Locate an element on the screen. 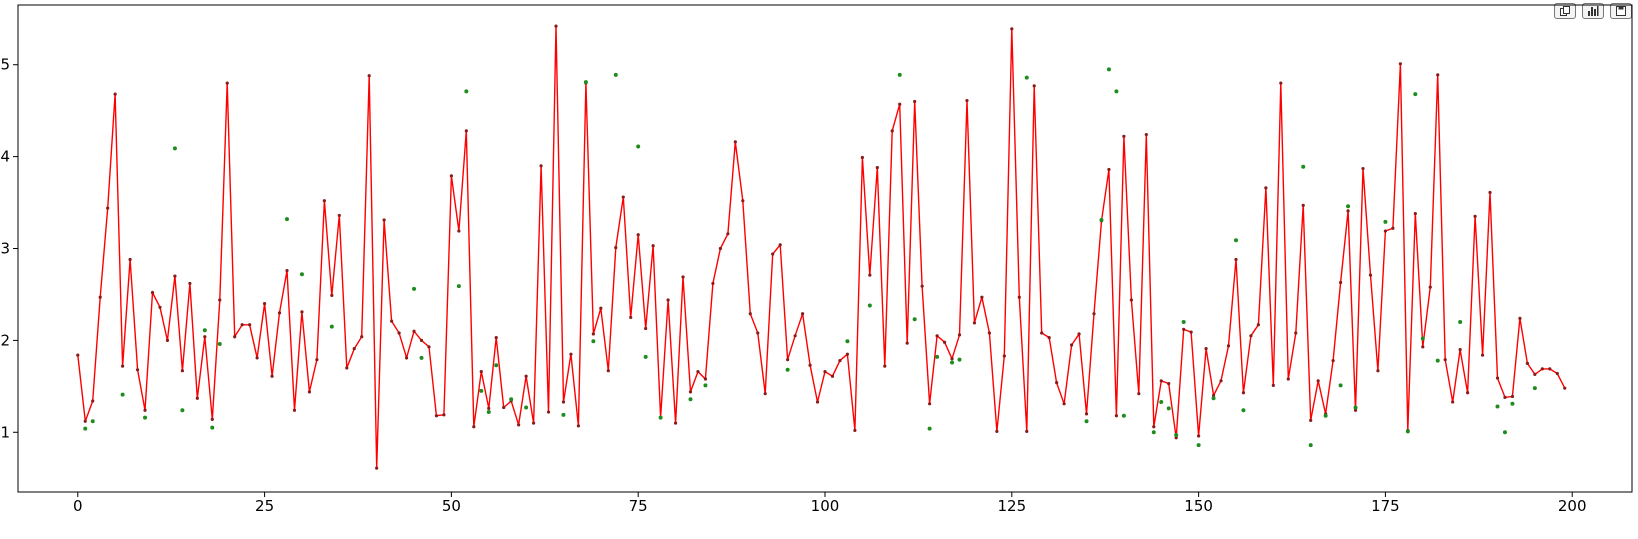 Image resolution: width=1638 pixels, height=539 pixels. x-tick-label: 75 is located at coordinates (638, 506).